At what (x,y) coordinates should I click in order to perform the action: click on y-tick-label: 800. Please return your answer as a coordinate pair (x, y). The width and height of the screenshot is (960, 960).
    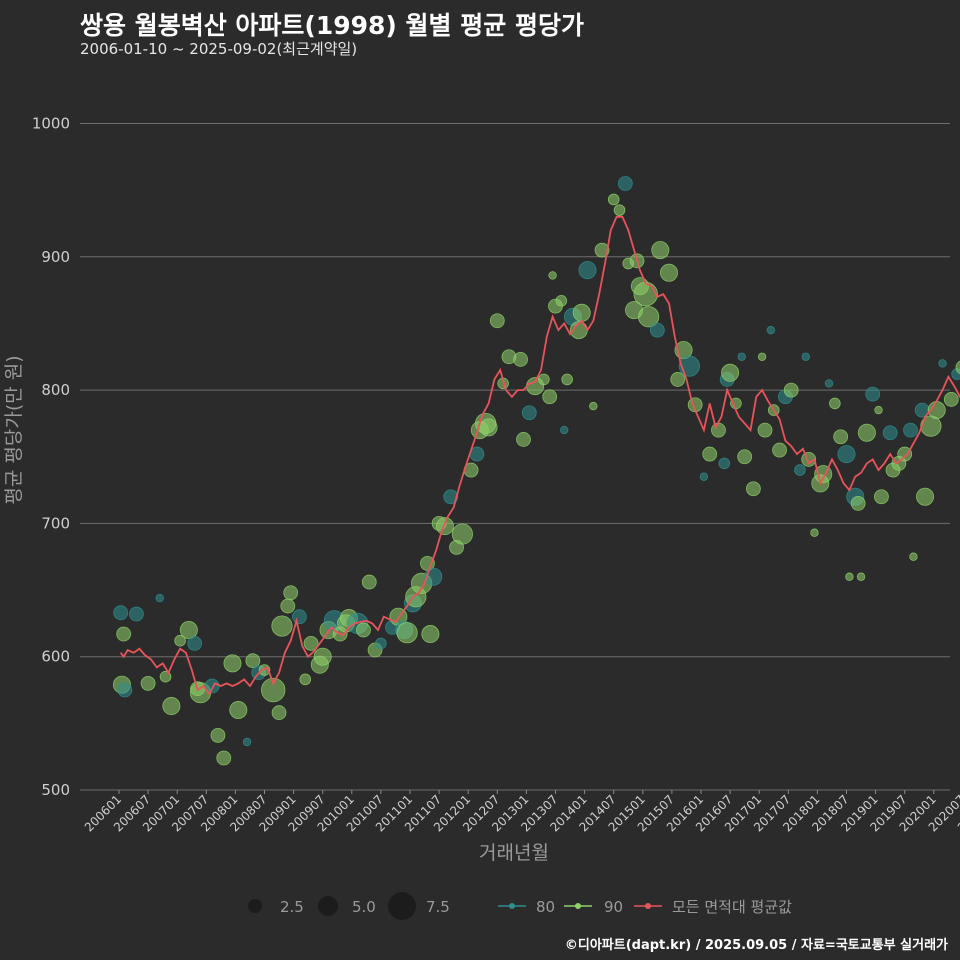
    Looking at the image, I should click on (55, 390).